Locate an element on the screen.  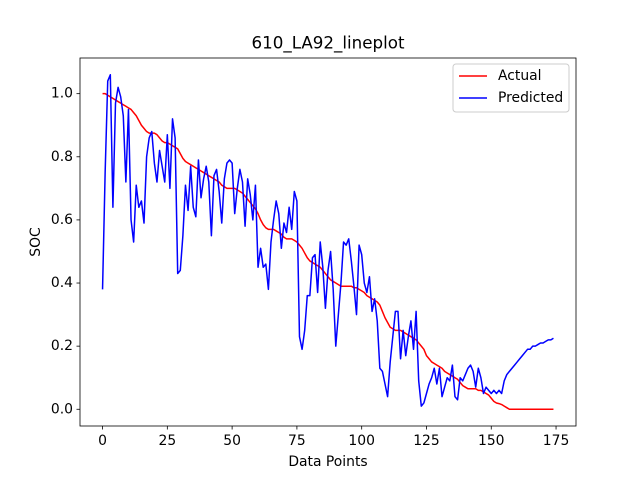
x-tick-label: 0 is located at coordinates (102, 441).